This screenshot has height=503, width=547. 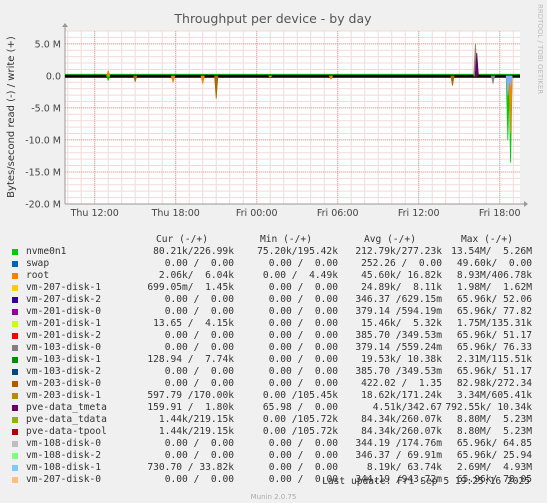 What do you see at coordinates (190, 287) in the screenshot?
I see `legend-cur: 699.05m/ 1.45k` at bounding box center [190, 287].